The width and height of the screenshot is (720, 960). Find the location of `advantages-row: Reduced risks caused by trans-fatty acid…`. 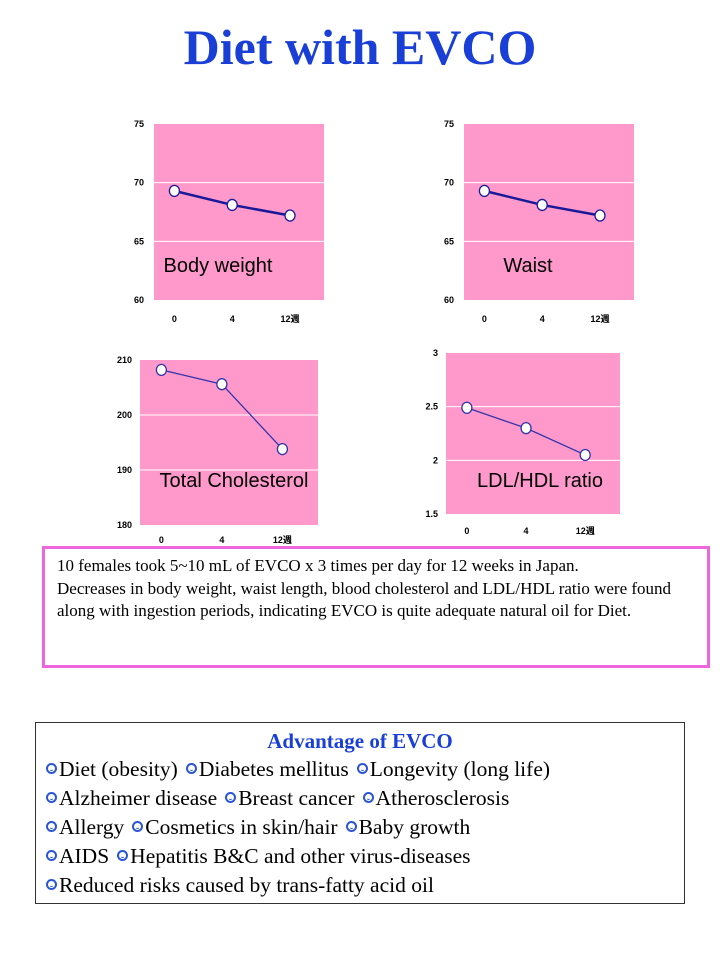

advantages-row: Reduced risks caused by trans-fatty acid… is located at coordinates (360, 885).